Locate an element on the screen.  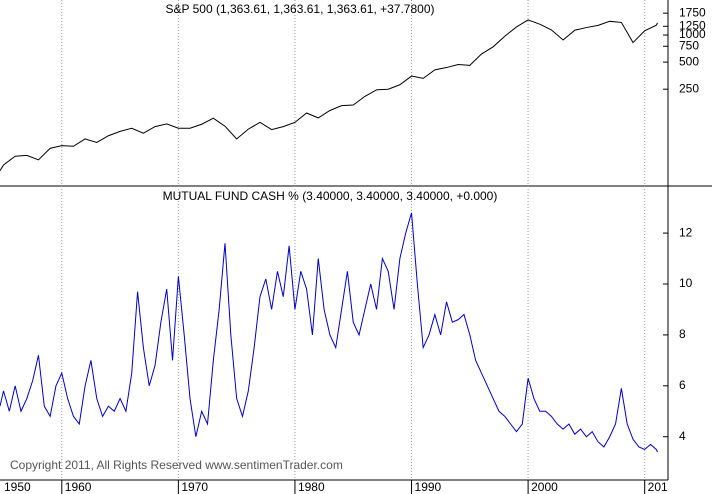
y-tick-label: 750 is located at coordinates (689, 45).